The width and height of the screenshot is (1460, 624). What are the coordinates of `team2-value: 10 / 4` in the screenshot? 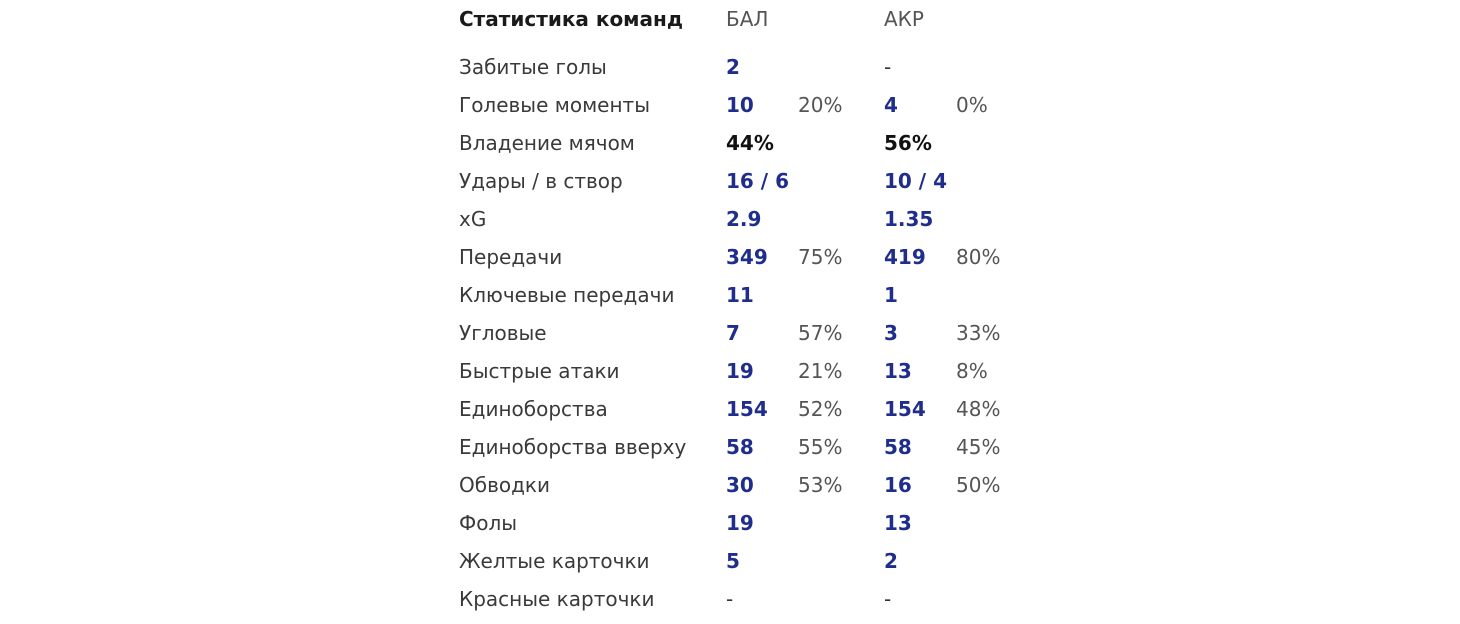 It's located at (915, 181).